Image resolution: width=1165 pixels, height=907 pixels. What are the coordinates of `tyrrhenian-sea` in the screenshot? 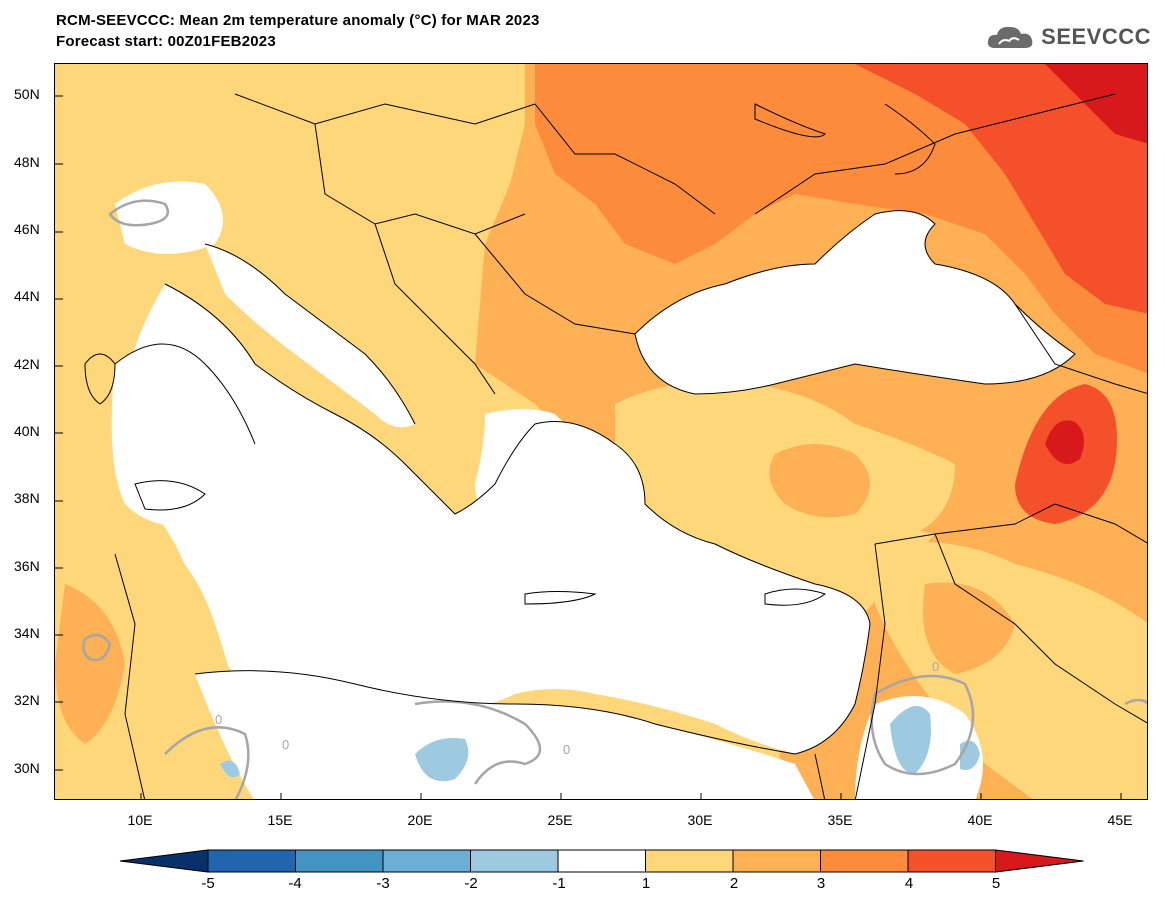 It's located at (183, 435).